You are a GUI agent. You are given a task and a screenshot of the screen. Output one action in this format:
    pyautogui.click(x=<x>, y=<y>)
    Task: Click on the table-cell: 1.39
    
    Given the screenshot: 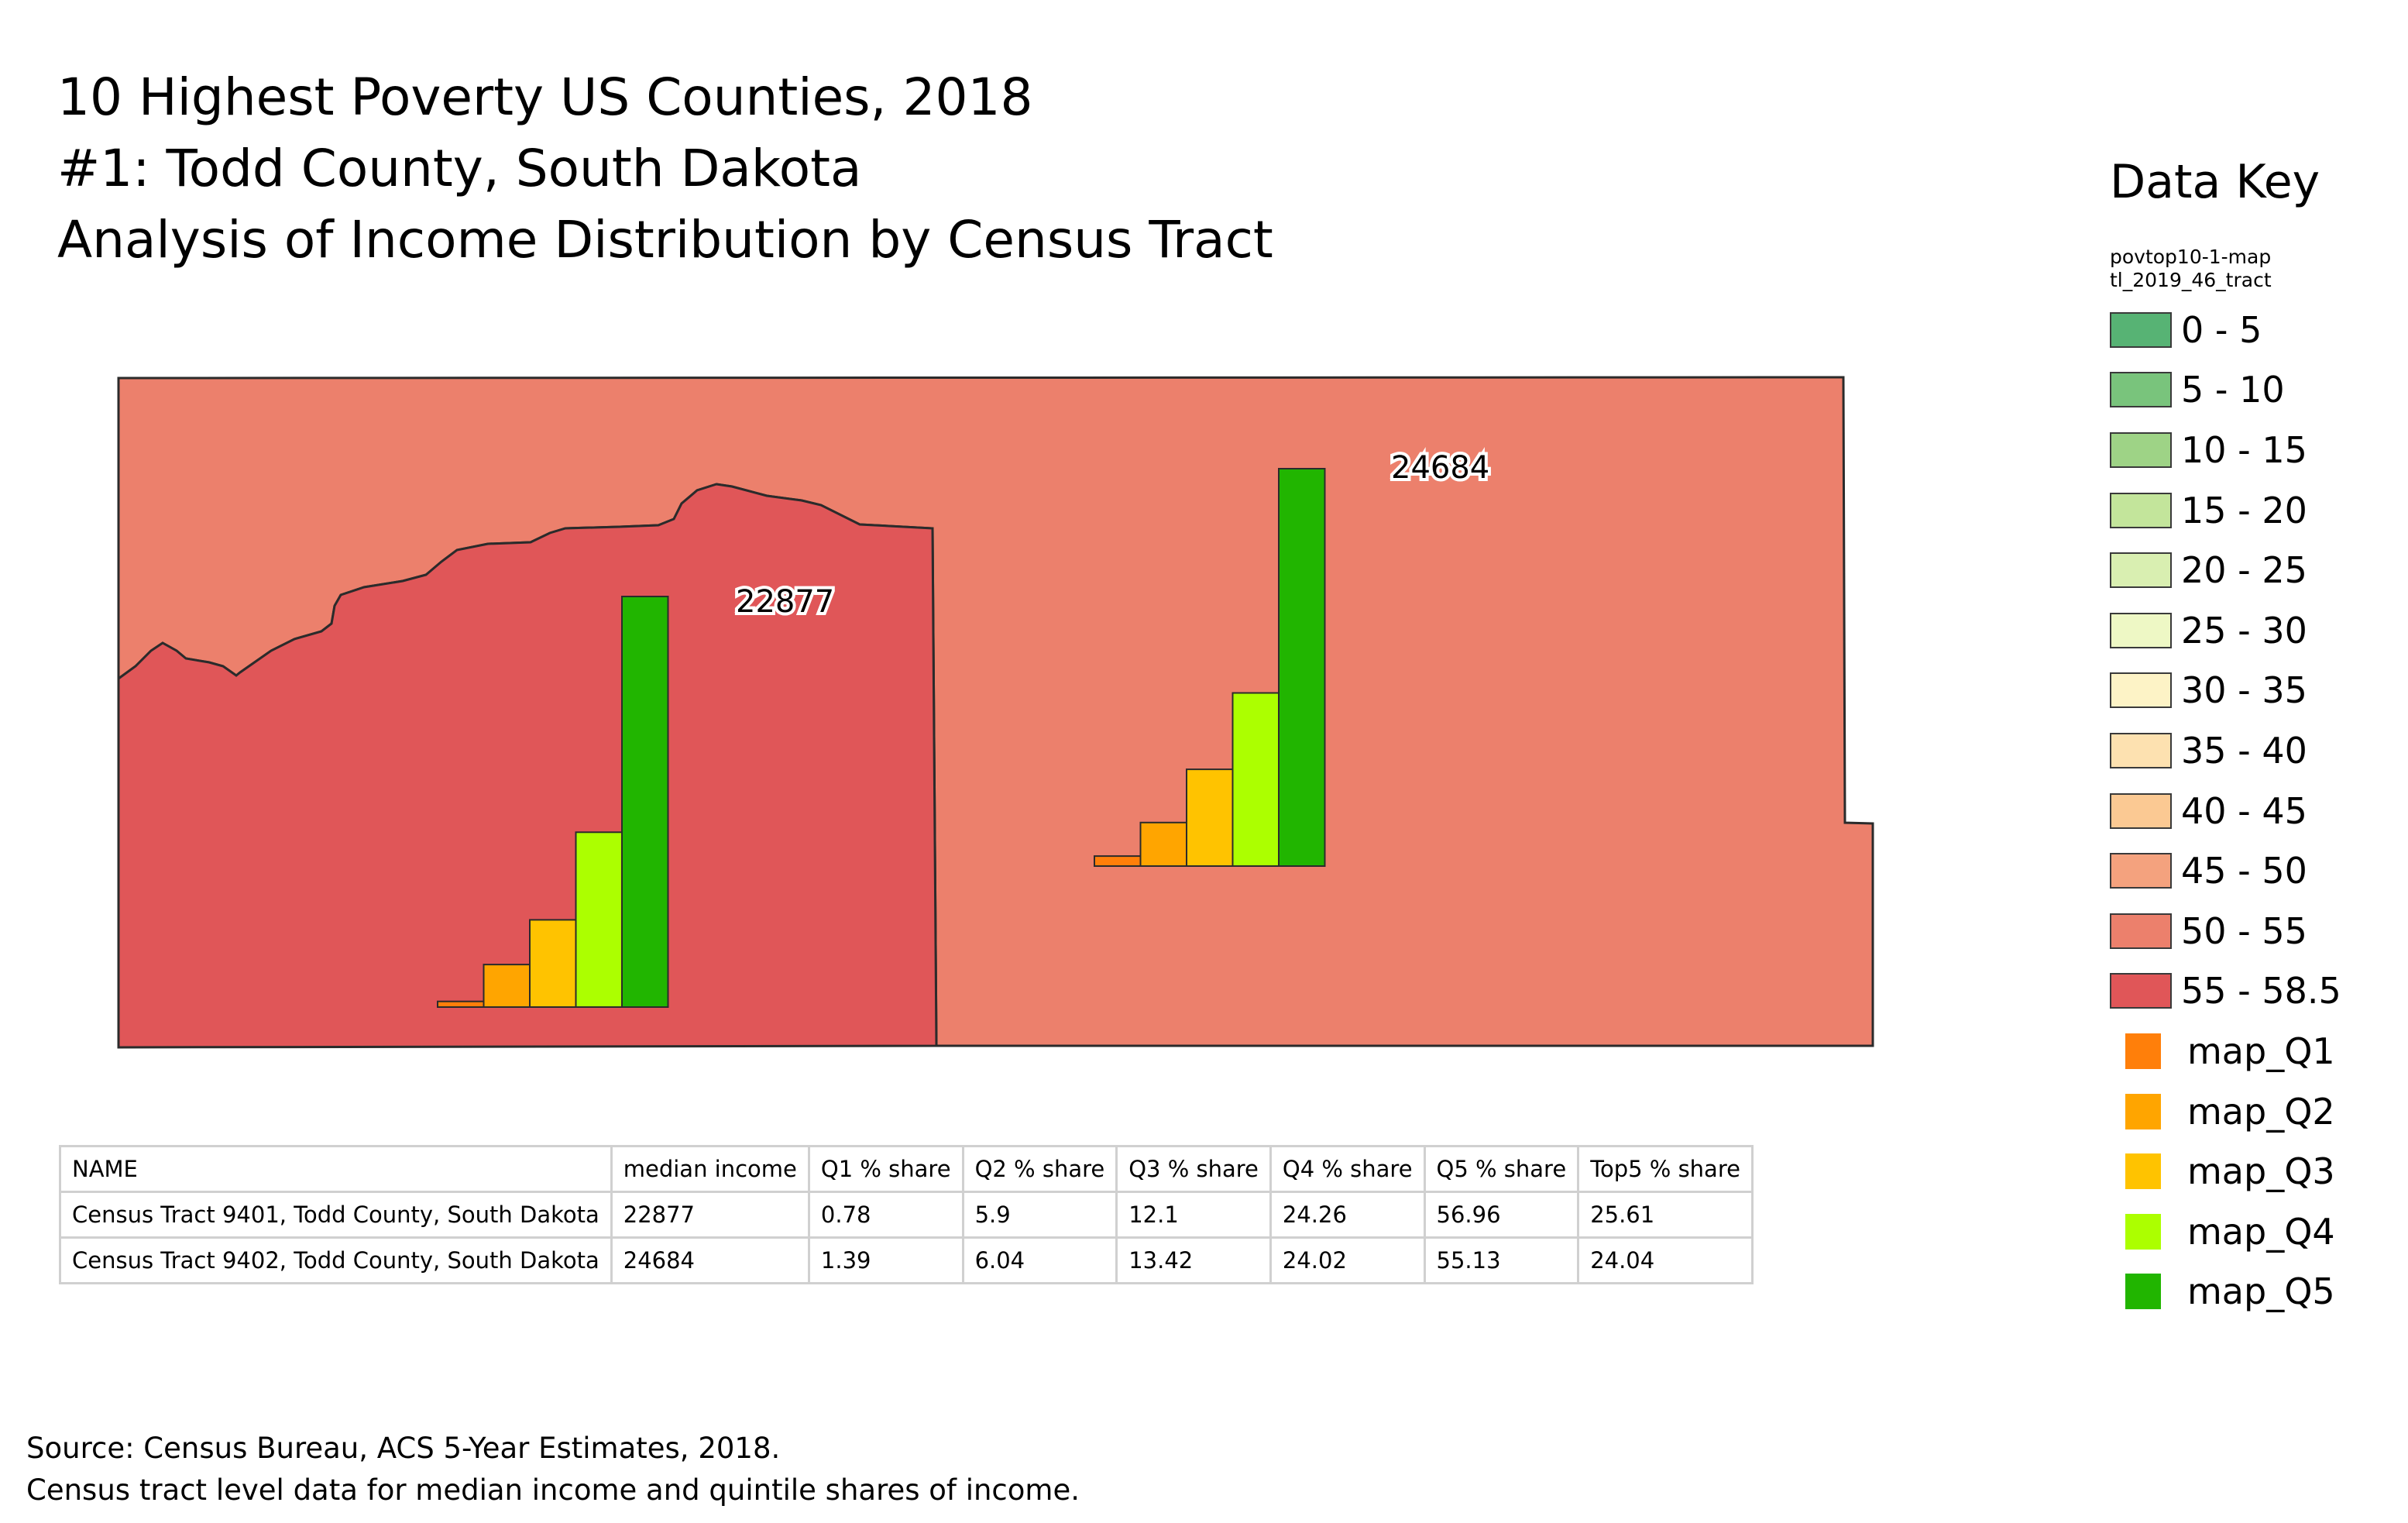 What is the action you would take?
    pyautogui.click(x=885, y=1260)
    